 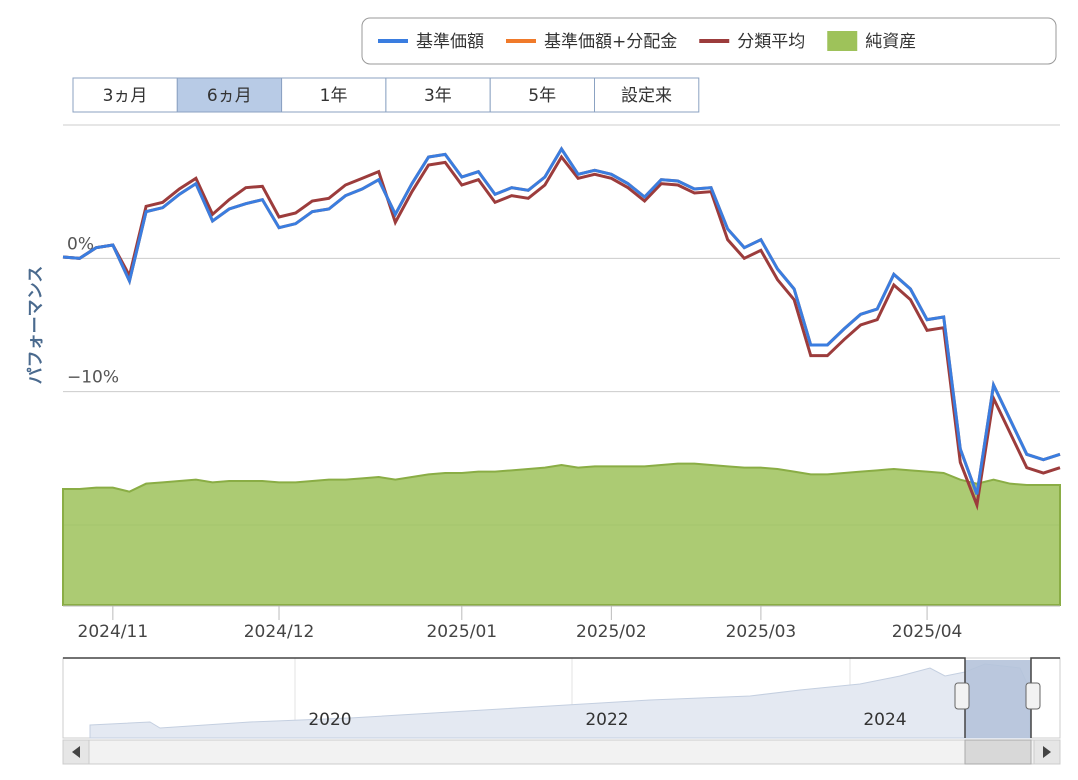 I want to click on navigator-label: 2020, so click(x=329, y=720).